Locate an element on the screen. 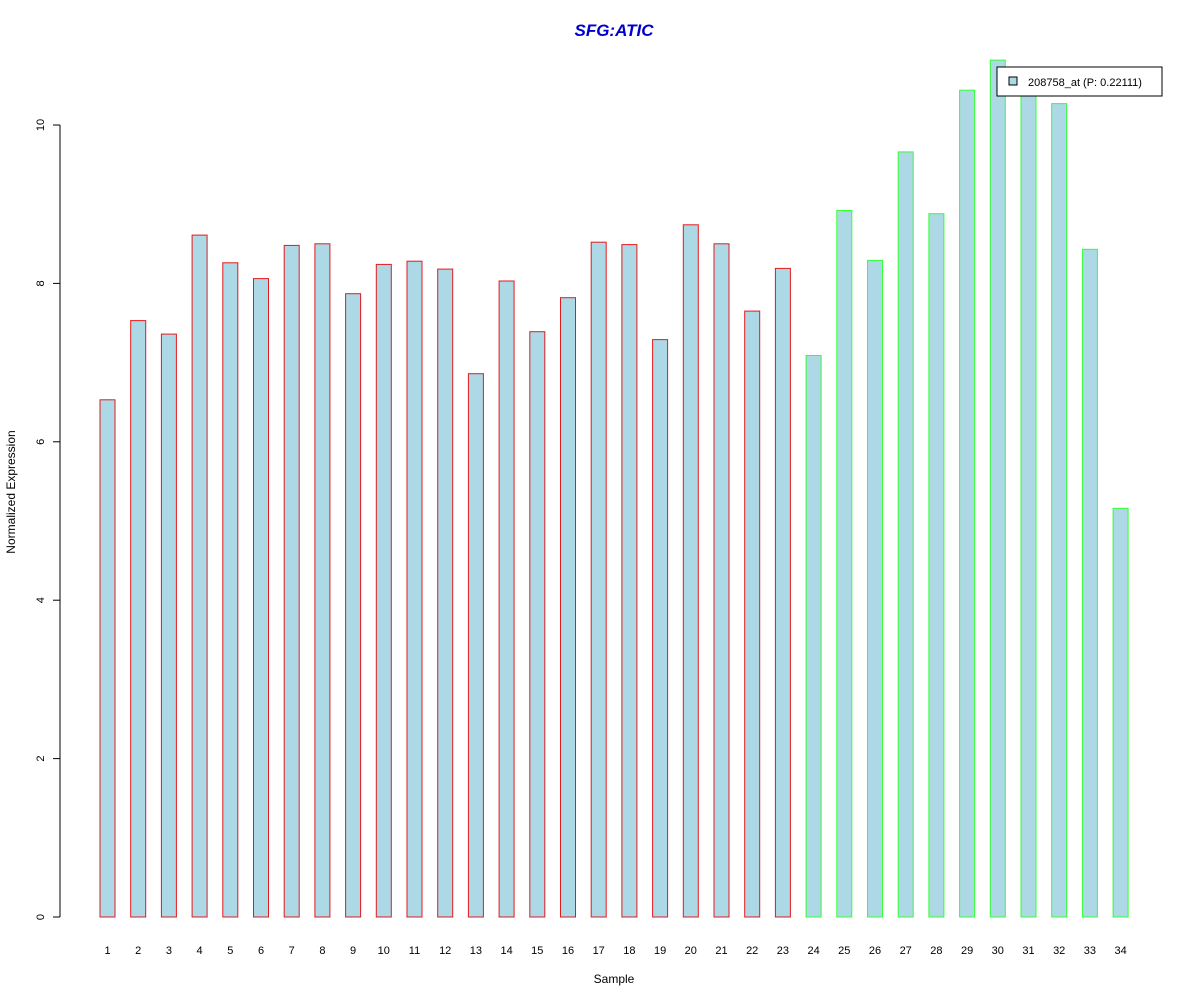  x-tick-label: 31 is located at coordinates (1028, 951).